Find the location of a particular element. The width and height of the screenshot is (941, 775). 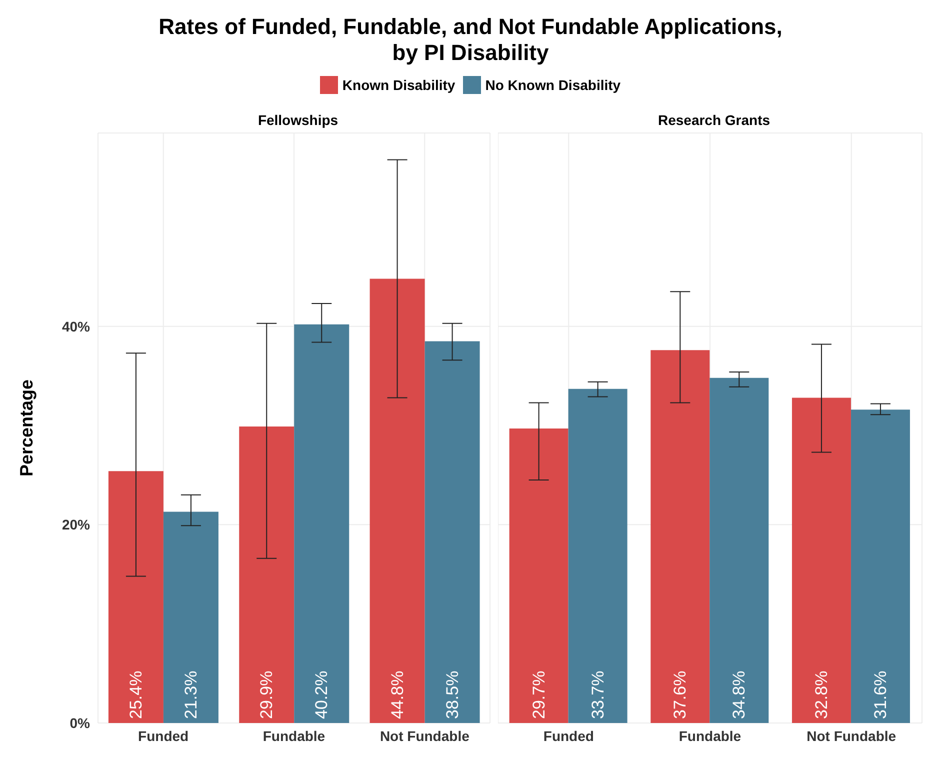

data-label: 21.3% is located at coordinates (190, 694).